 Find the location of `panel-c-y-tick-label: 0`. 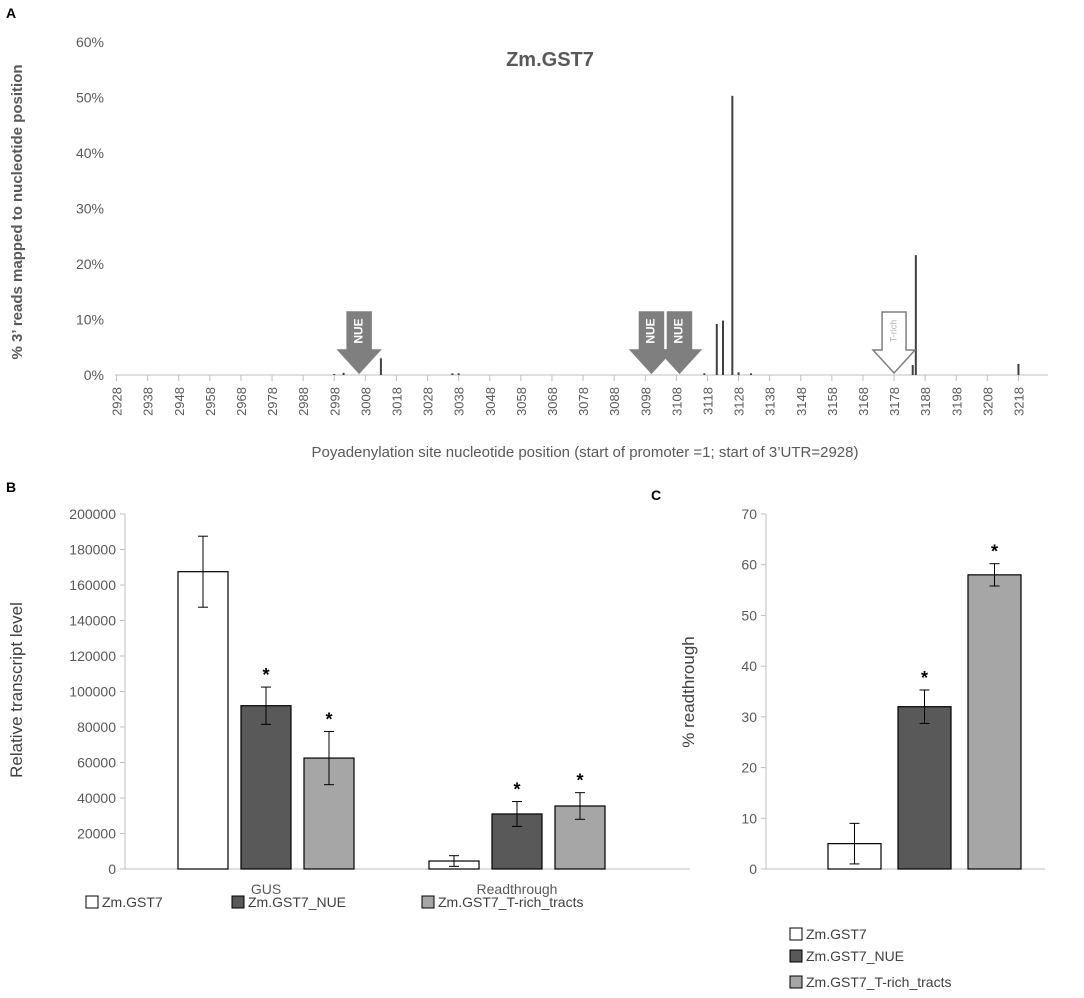

panel-c-y-tick-label: 0 is located at coordinates (753, 869).